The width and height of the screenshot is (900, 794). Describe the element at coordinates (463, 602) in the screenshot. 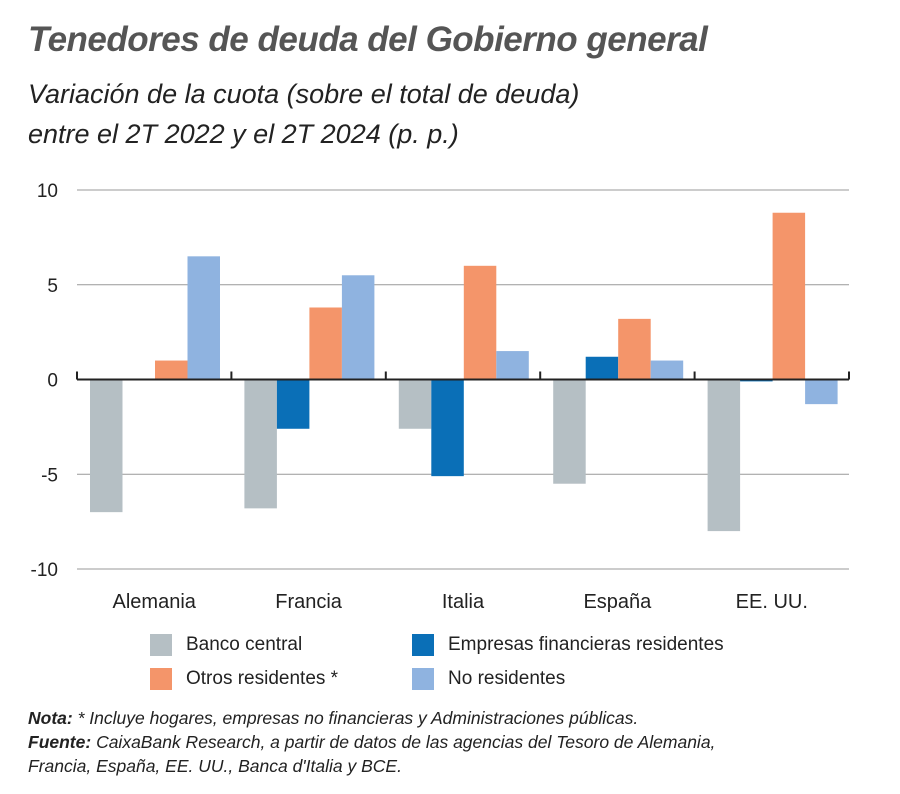

I see `x-tick-label: Italia` at that location.